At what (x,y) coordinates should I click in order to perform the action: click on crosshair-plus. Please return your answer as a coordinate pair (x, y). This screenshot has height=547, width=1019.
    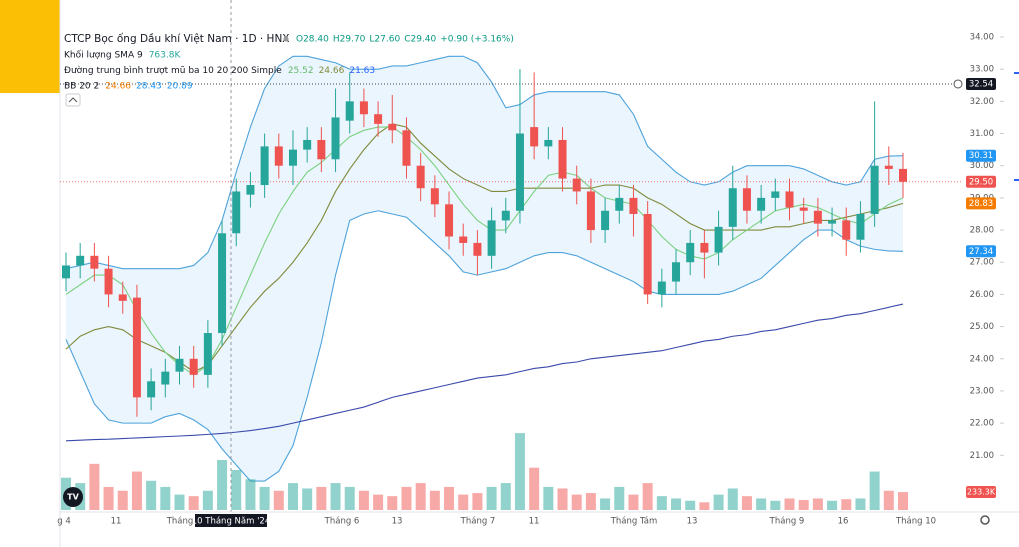
    Looking at the image, I should click on (958, 84).